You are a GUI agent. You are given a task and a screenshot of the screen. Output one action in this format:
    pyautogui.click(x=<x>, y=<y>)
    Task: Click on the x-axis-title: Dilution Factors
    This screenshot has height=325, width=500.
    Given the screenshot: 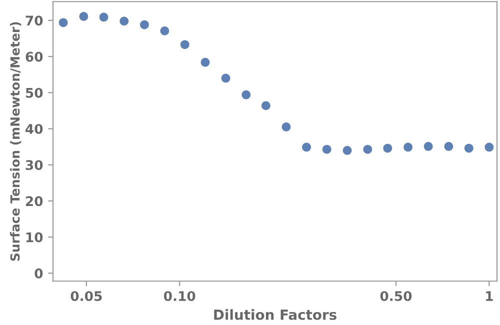 What is the action you would take?
    pyautogui.click(x=275, y=314)
    